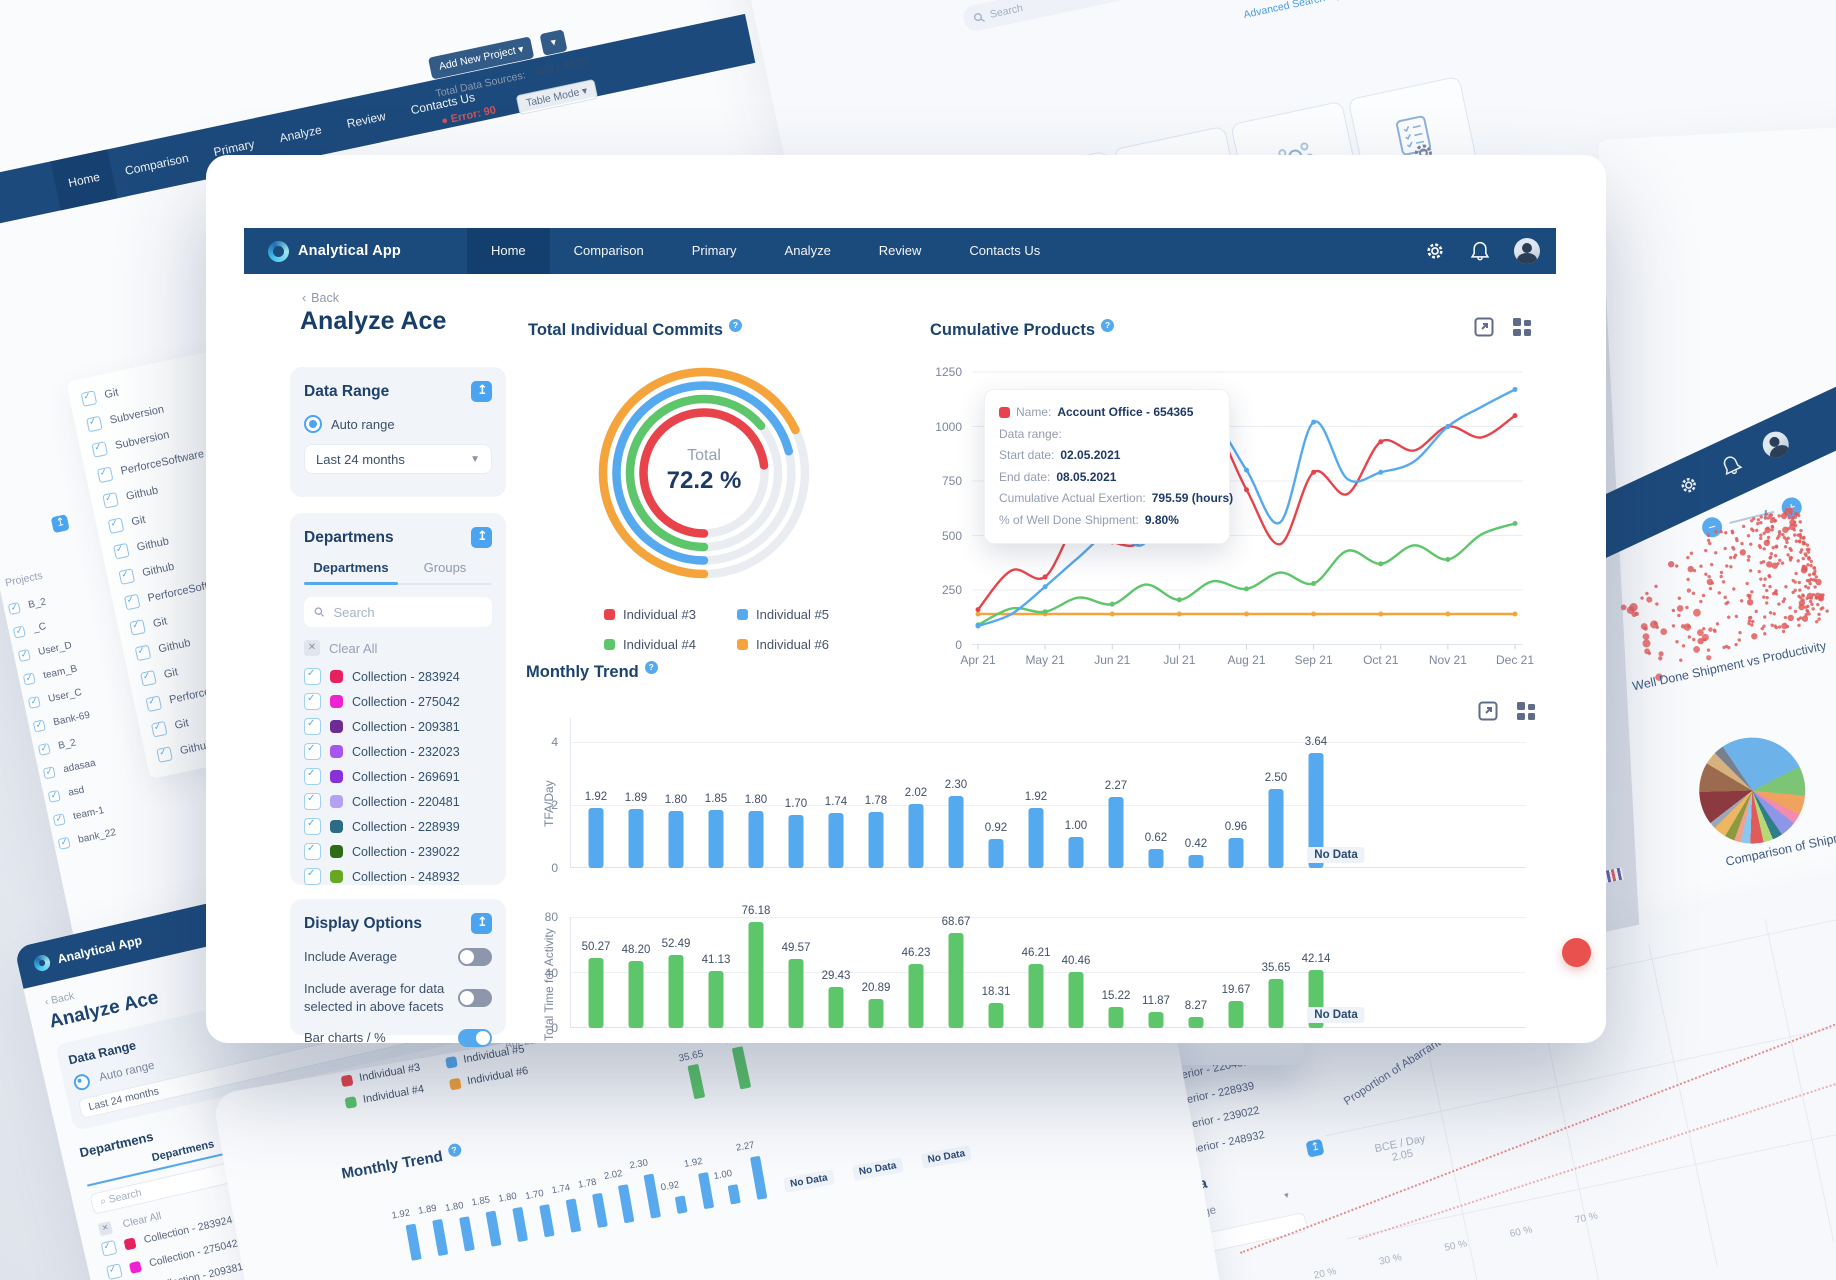 The image size is (1836, 1280). What do you see at coordinates (1435, 251) in the screenshot?
I see `gear-icon` at bounding box center [1435, 251].